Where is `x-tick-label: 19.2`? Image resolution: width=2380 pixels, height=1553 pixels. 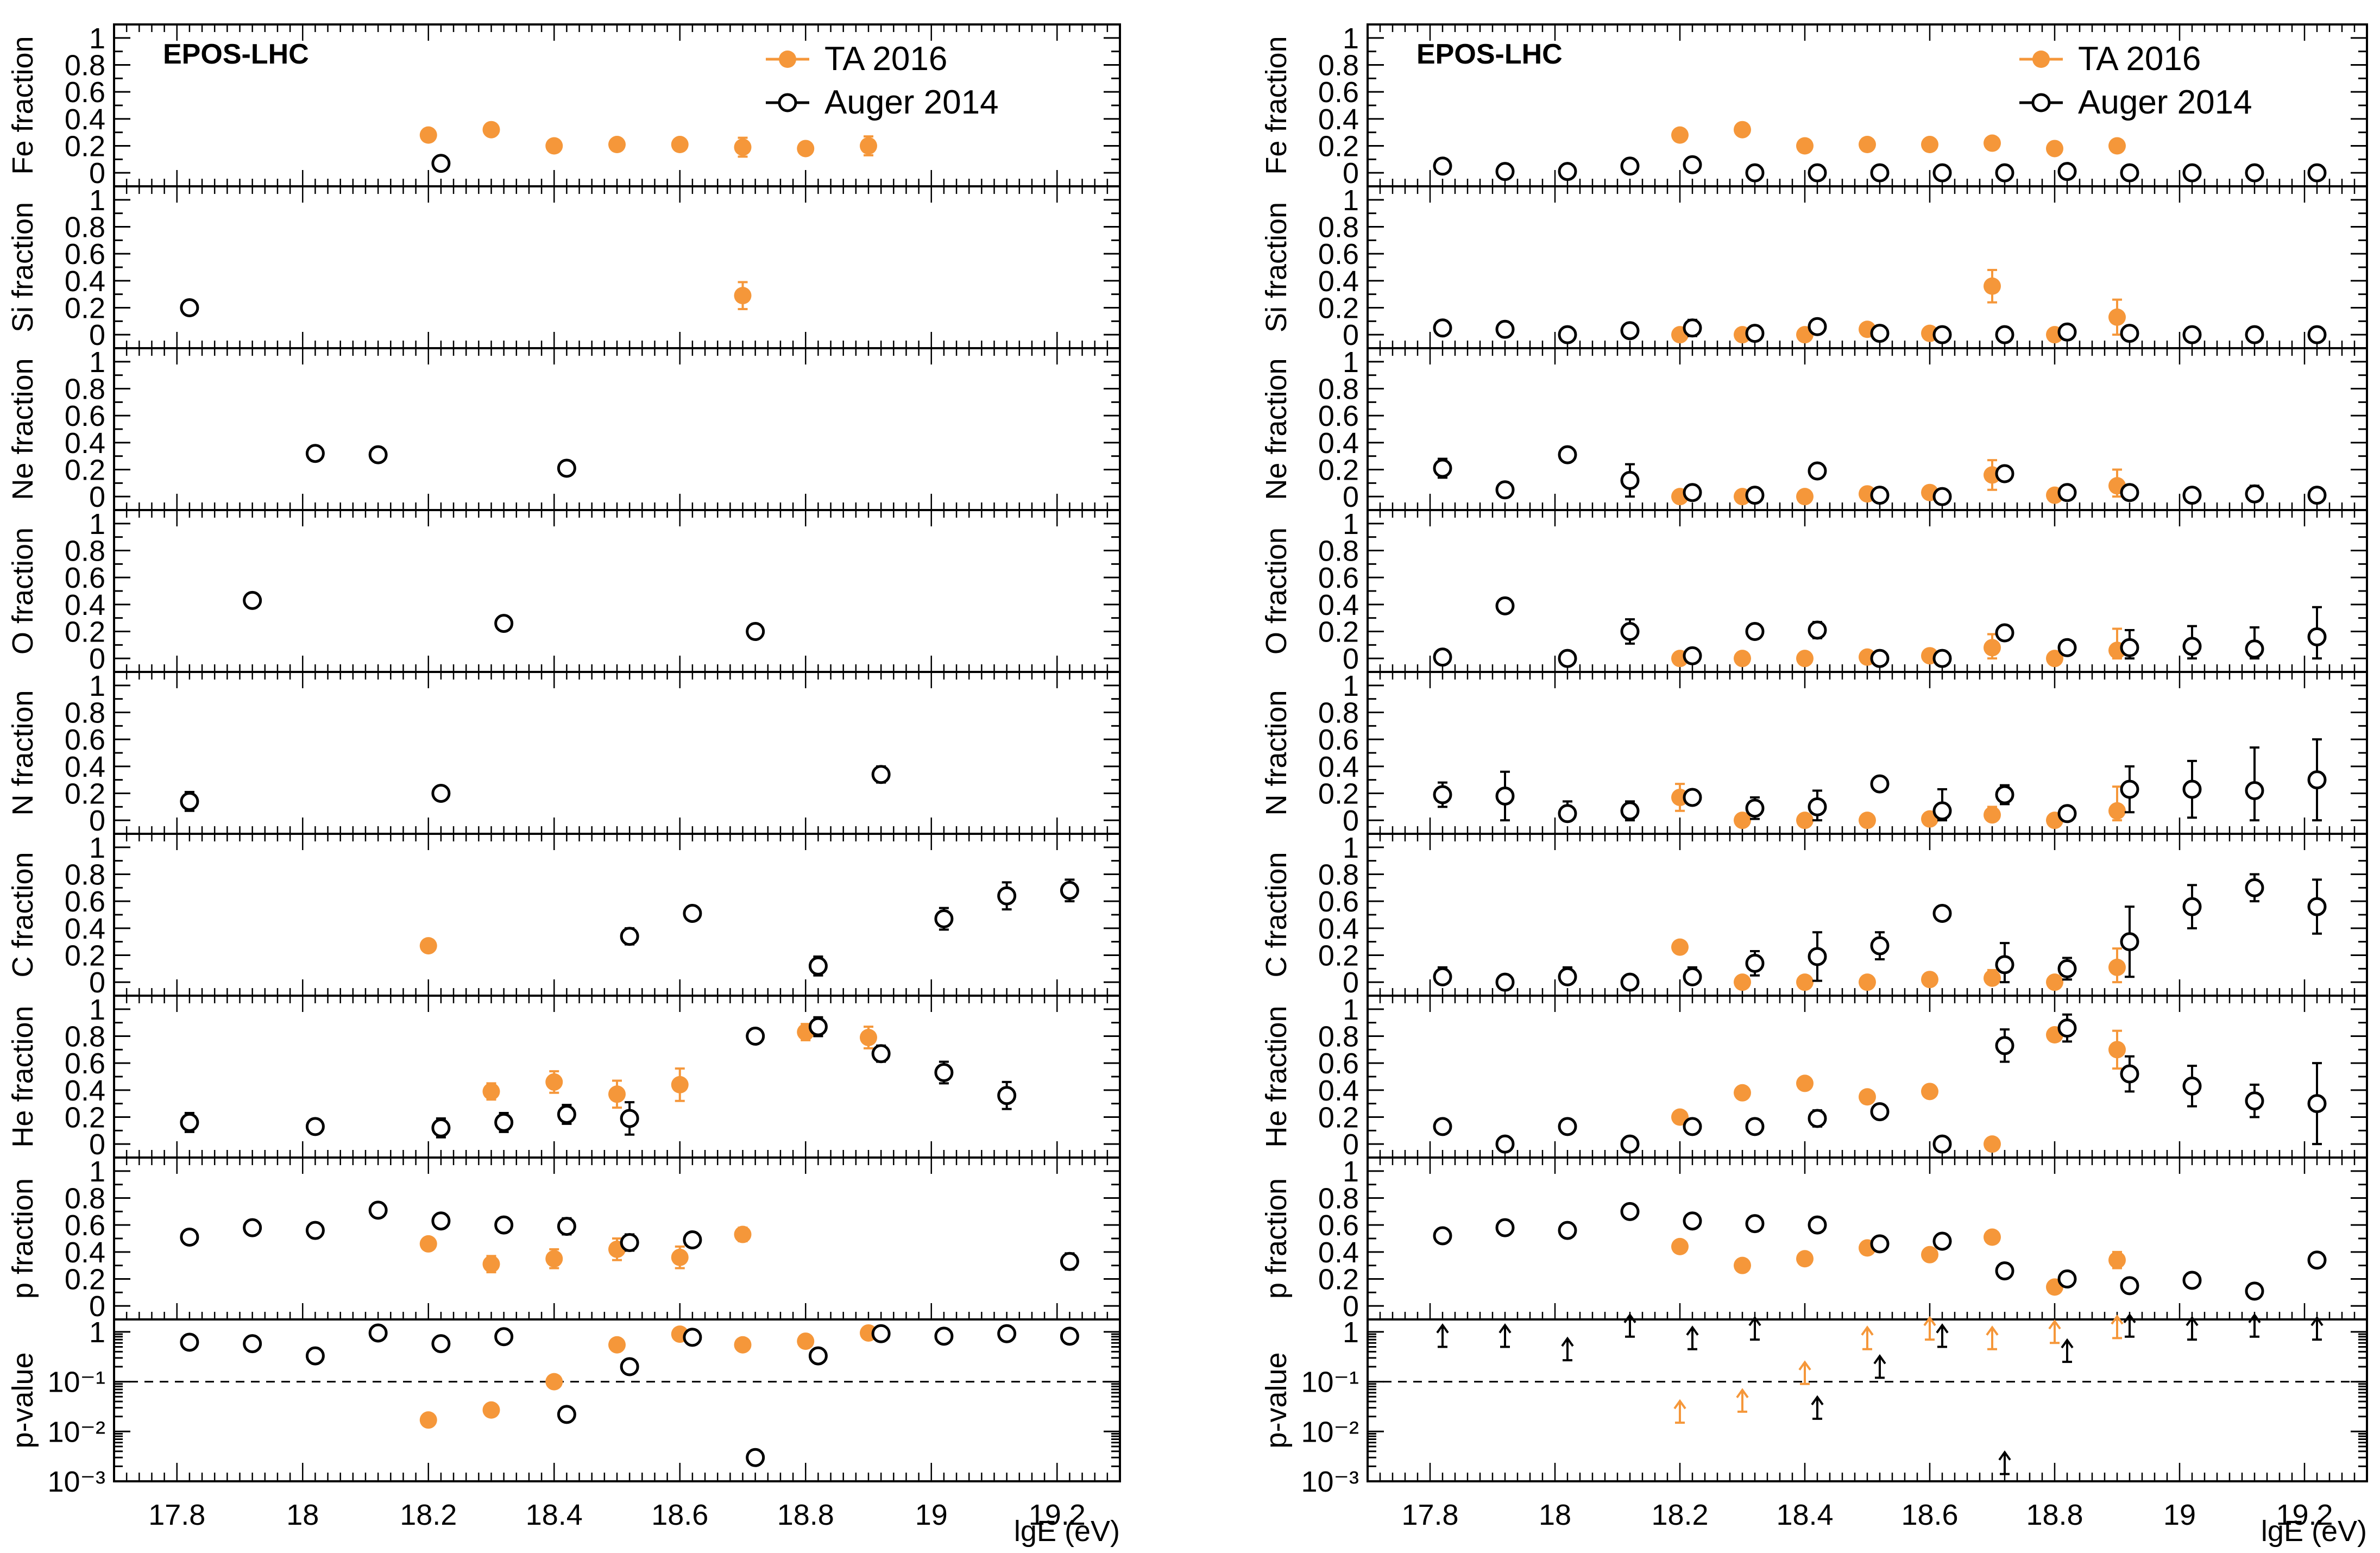 x-tick-label: 19.2 is located at coordinates (2304, 1515).